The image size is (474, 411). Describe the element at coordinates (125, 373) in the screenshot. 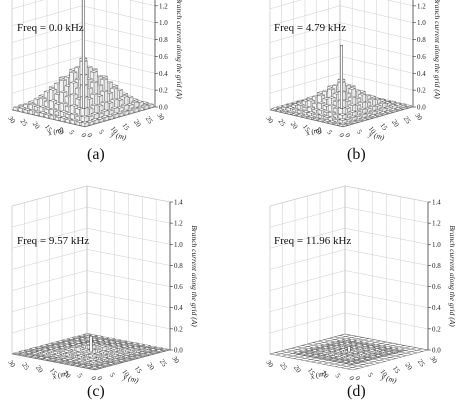

I see `y-tick-label: 10` at that location.